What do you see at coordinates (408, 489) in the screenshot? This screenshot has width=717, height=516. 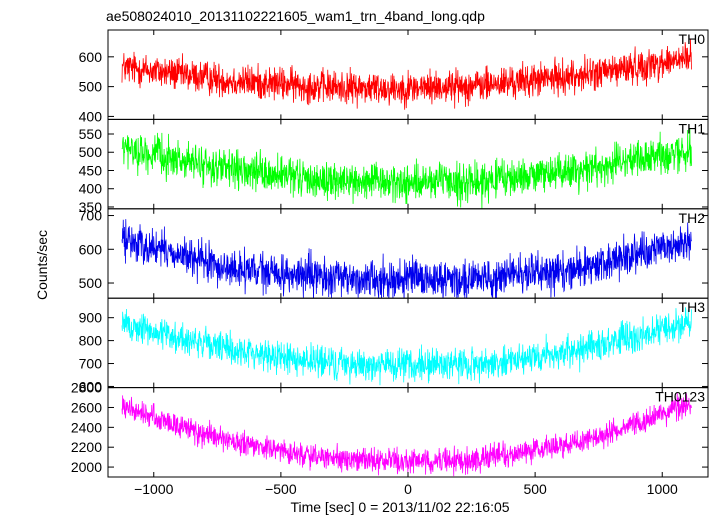 I see `x-tick-label: 0` at bounding box center [408, 489].